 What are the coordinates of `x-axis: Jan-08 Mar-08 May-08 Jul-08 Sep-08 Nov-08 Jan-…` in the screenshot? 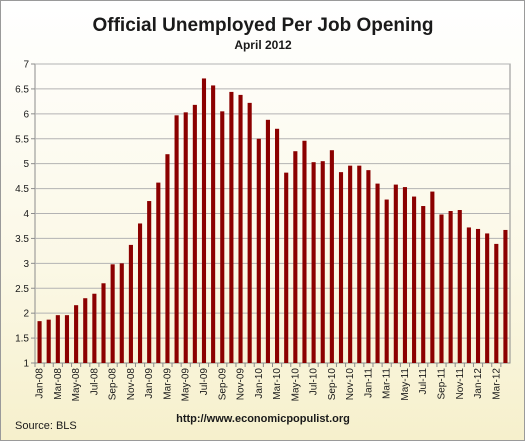 It's located at (268, 382).